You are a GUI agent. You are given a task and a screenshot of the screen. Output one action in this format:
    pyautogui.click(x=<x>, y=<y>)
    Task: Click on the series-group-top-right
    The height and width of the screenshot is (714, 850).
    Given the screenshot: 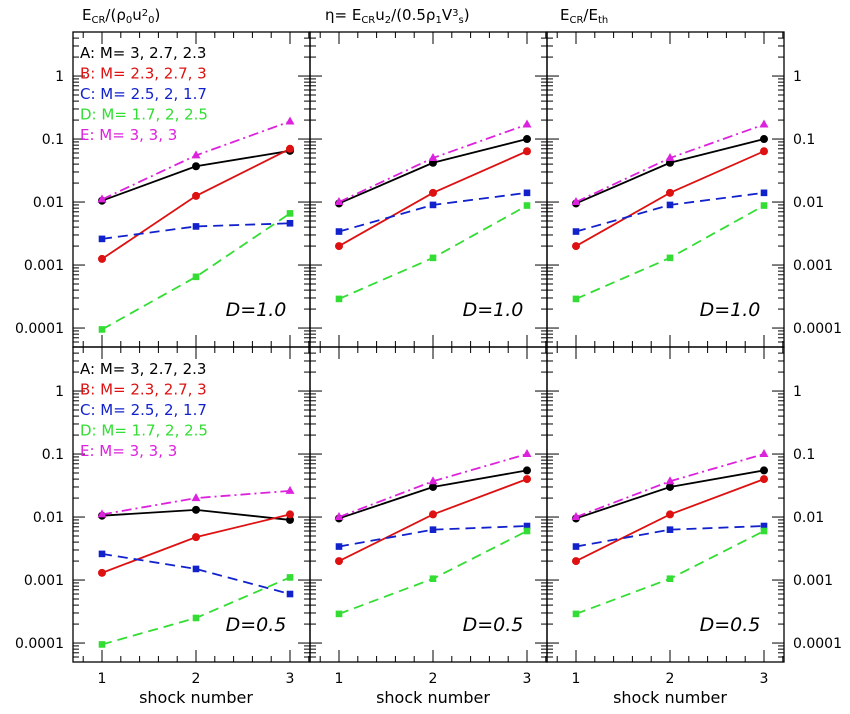 What is the action you would take?
    pyautogui.click(x=670, y=211)
    